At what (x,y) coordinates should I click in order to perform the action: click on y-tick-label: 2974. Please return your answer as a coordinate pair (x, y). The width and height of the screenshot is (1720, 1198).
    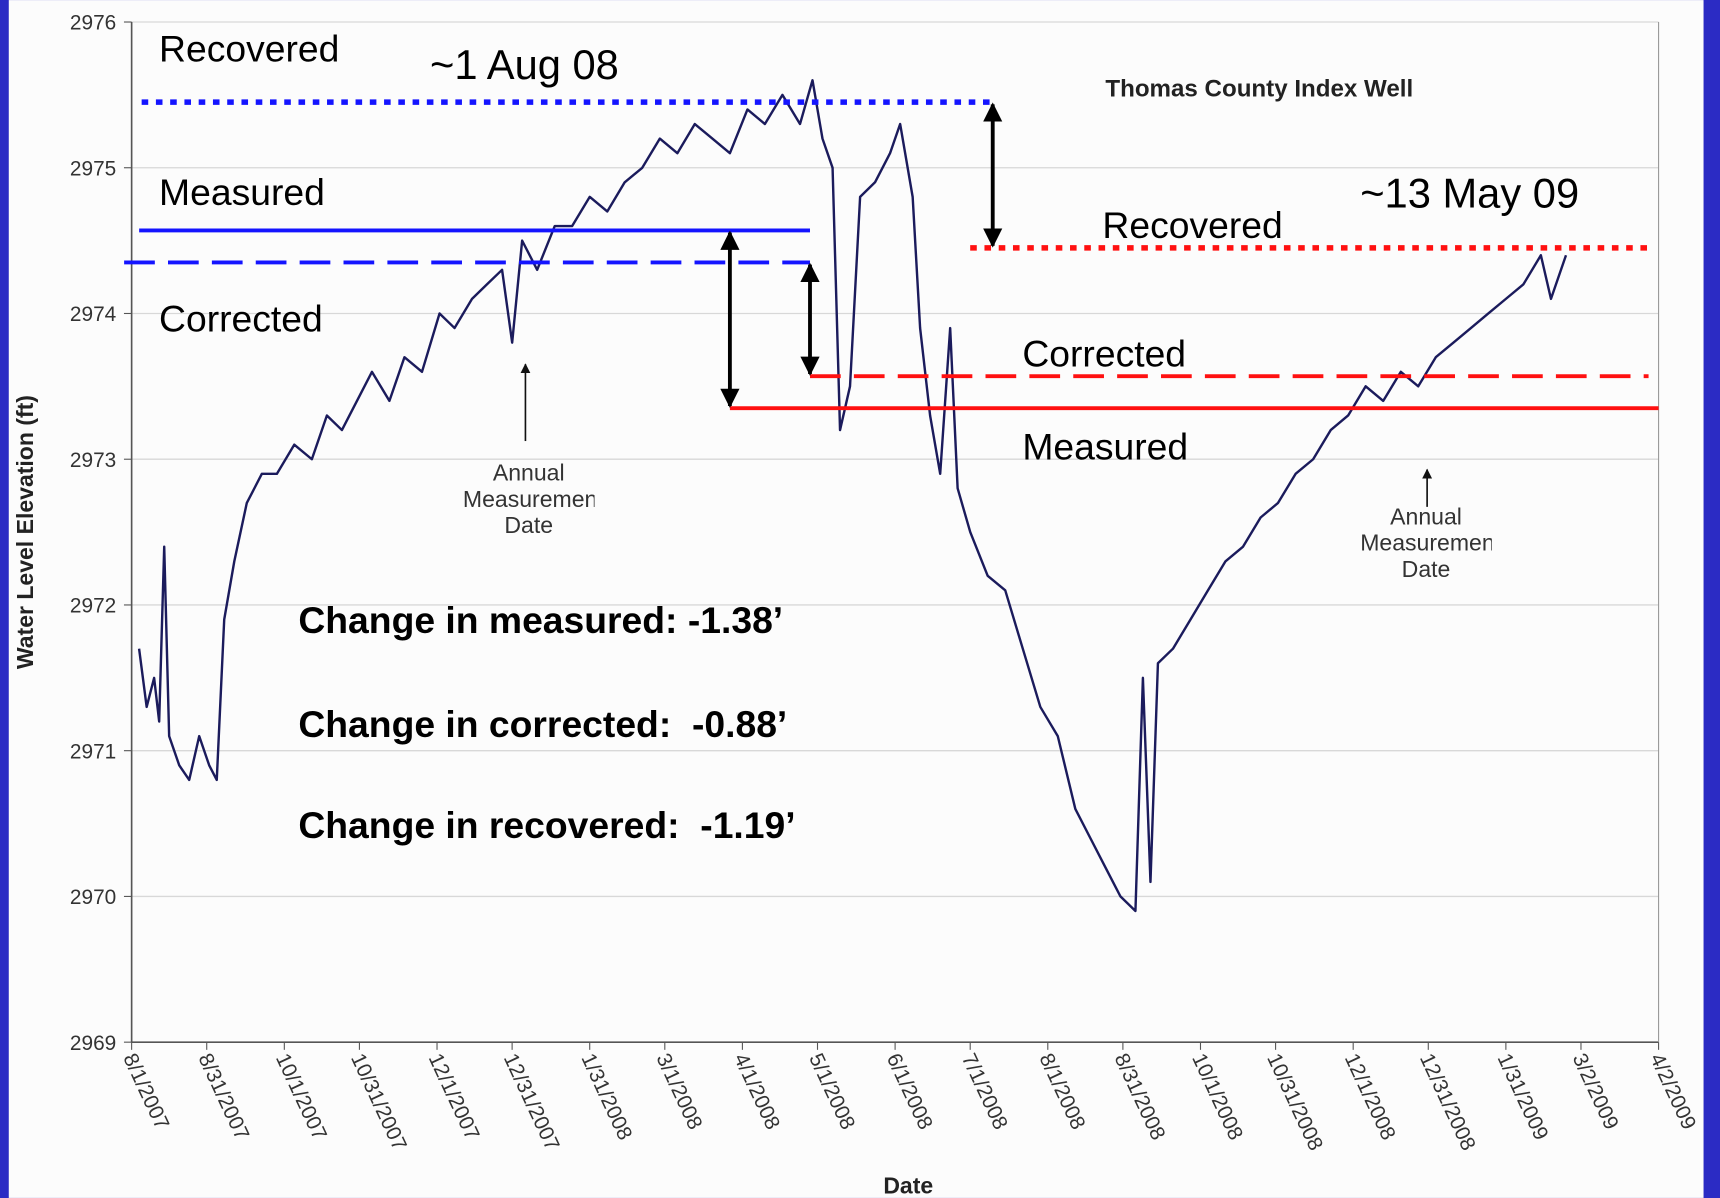
    Looking at the image, I should click on (93, 314).